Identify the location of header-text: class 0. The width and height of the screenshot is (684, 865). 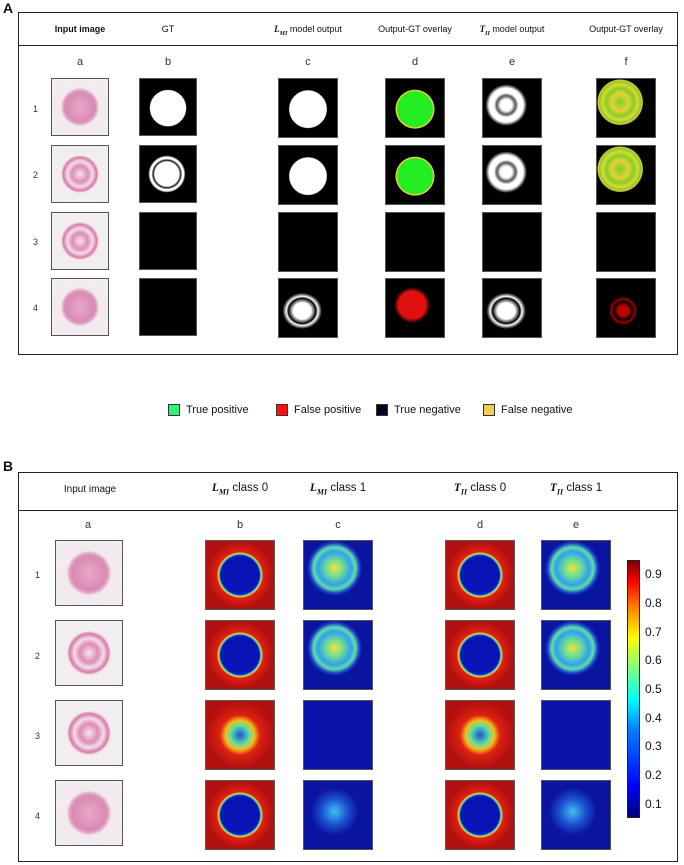
(249, 488).